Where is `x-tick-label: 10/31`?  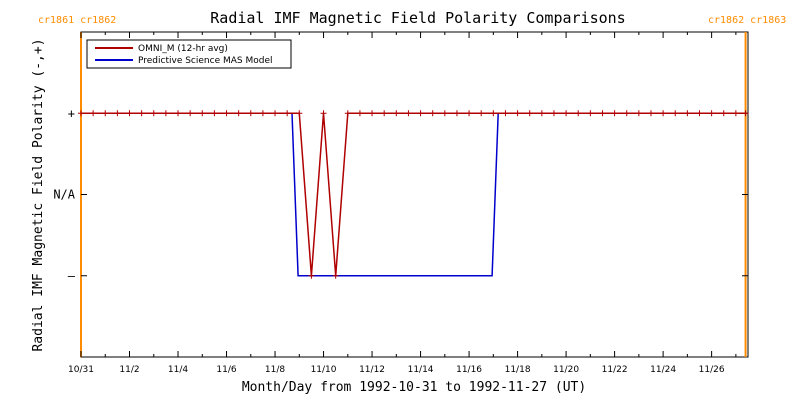
x-tick-label: 10/31 is located at coordinates (81, 370).